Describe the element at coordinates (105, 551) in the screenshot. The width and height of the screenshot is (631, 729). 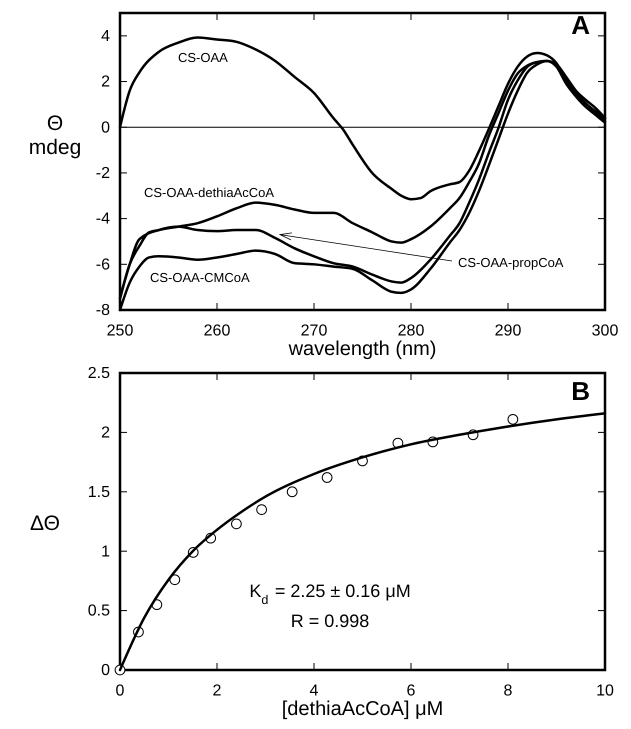
I see `y-tick-label: 1` at that location.